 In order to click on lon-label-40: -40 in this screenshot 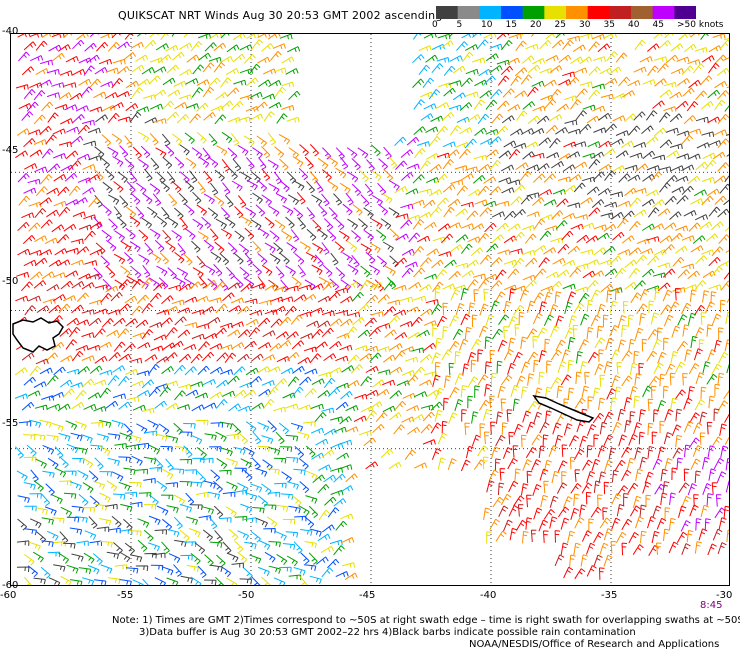, I will do `click(488, 595)`.